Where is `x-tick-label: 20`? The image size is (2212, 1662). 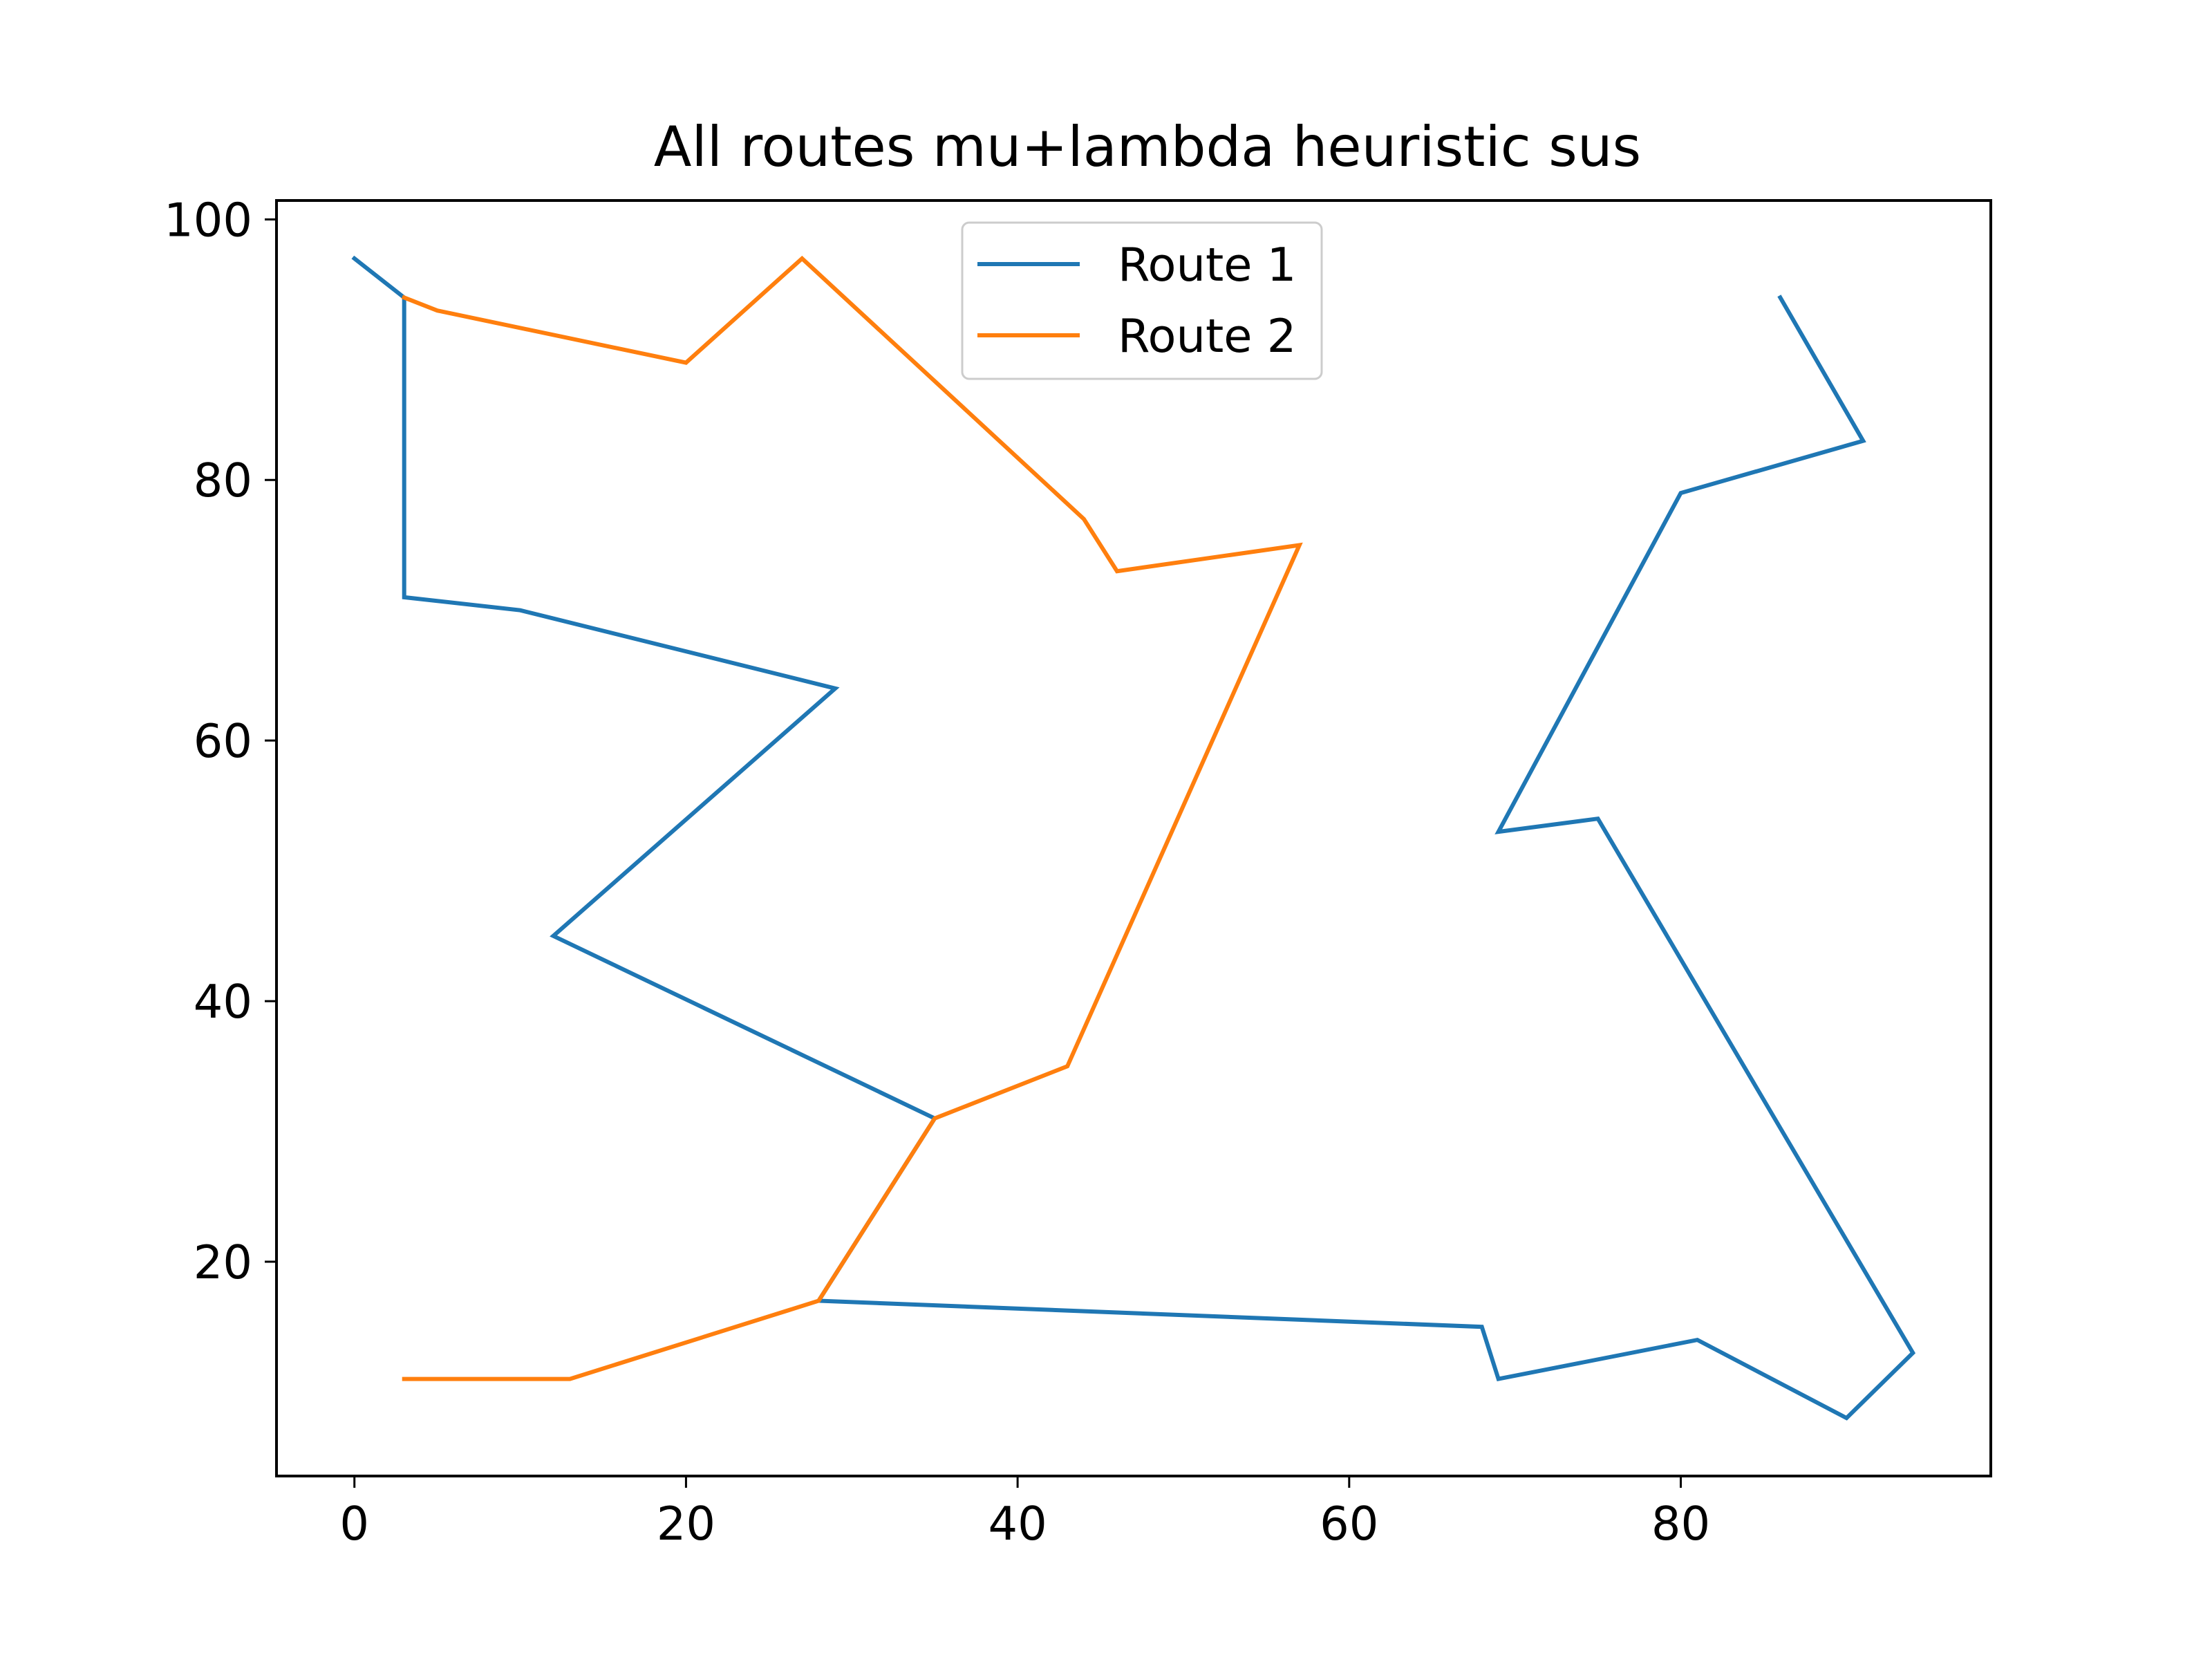 x-tick-label: 20 is located at coordinates (686, 1524).